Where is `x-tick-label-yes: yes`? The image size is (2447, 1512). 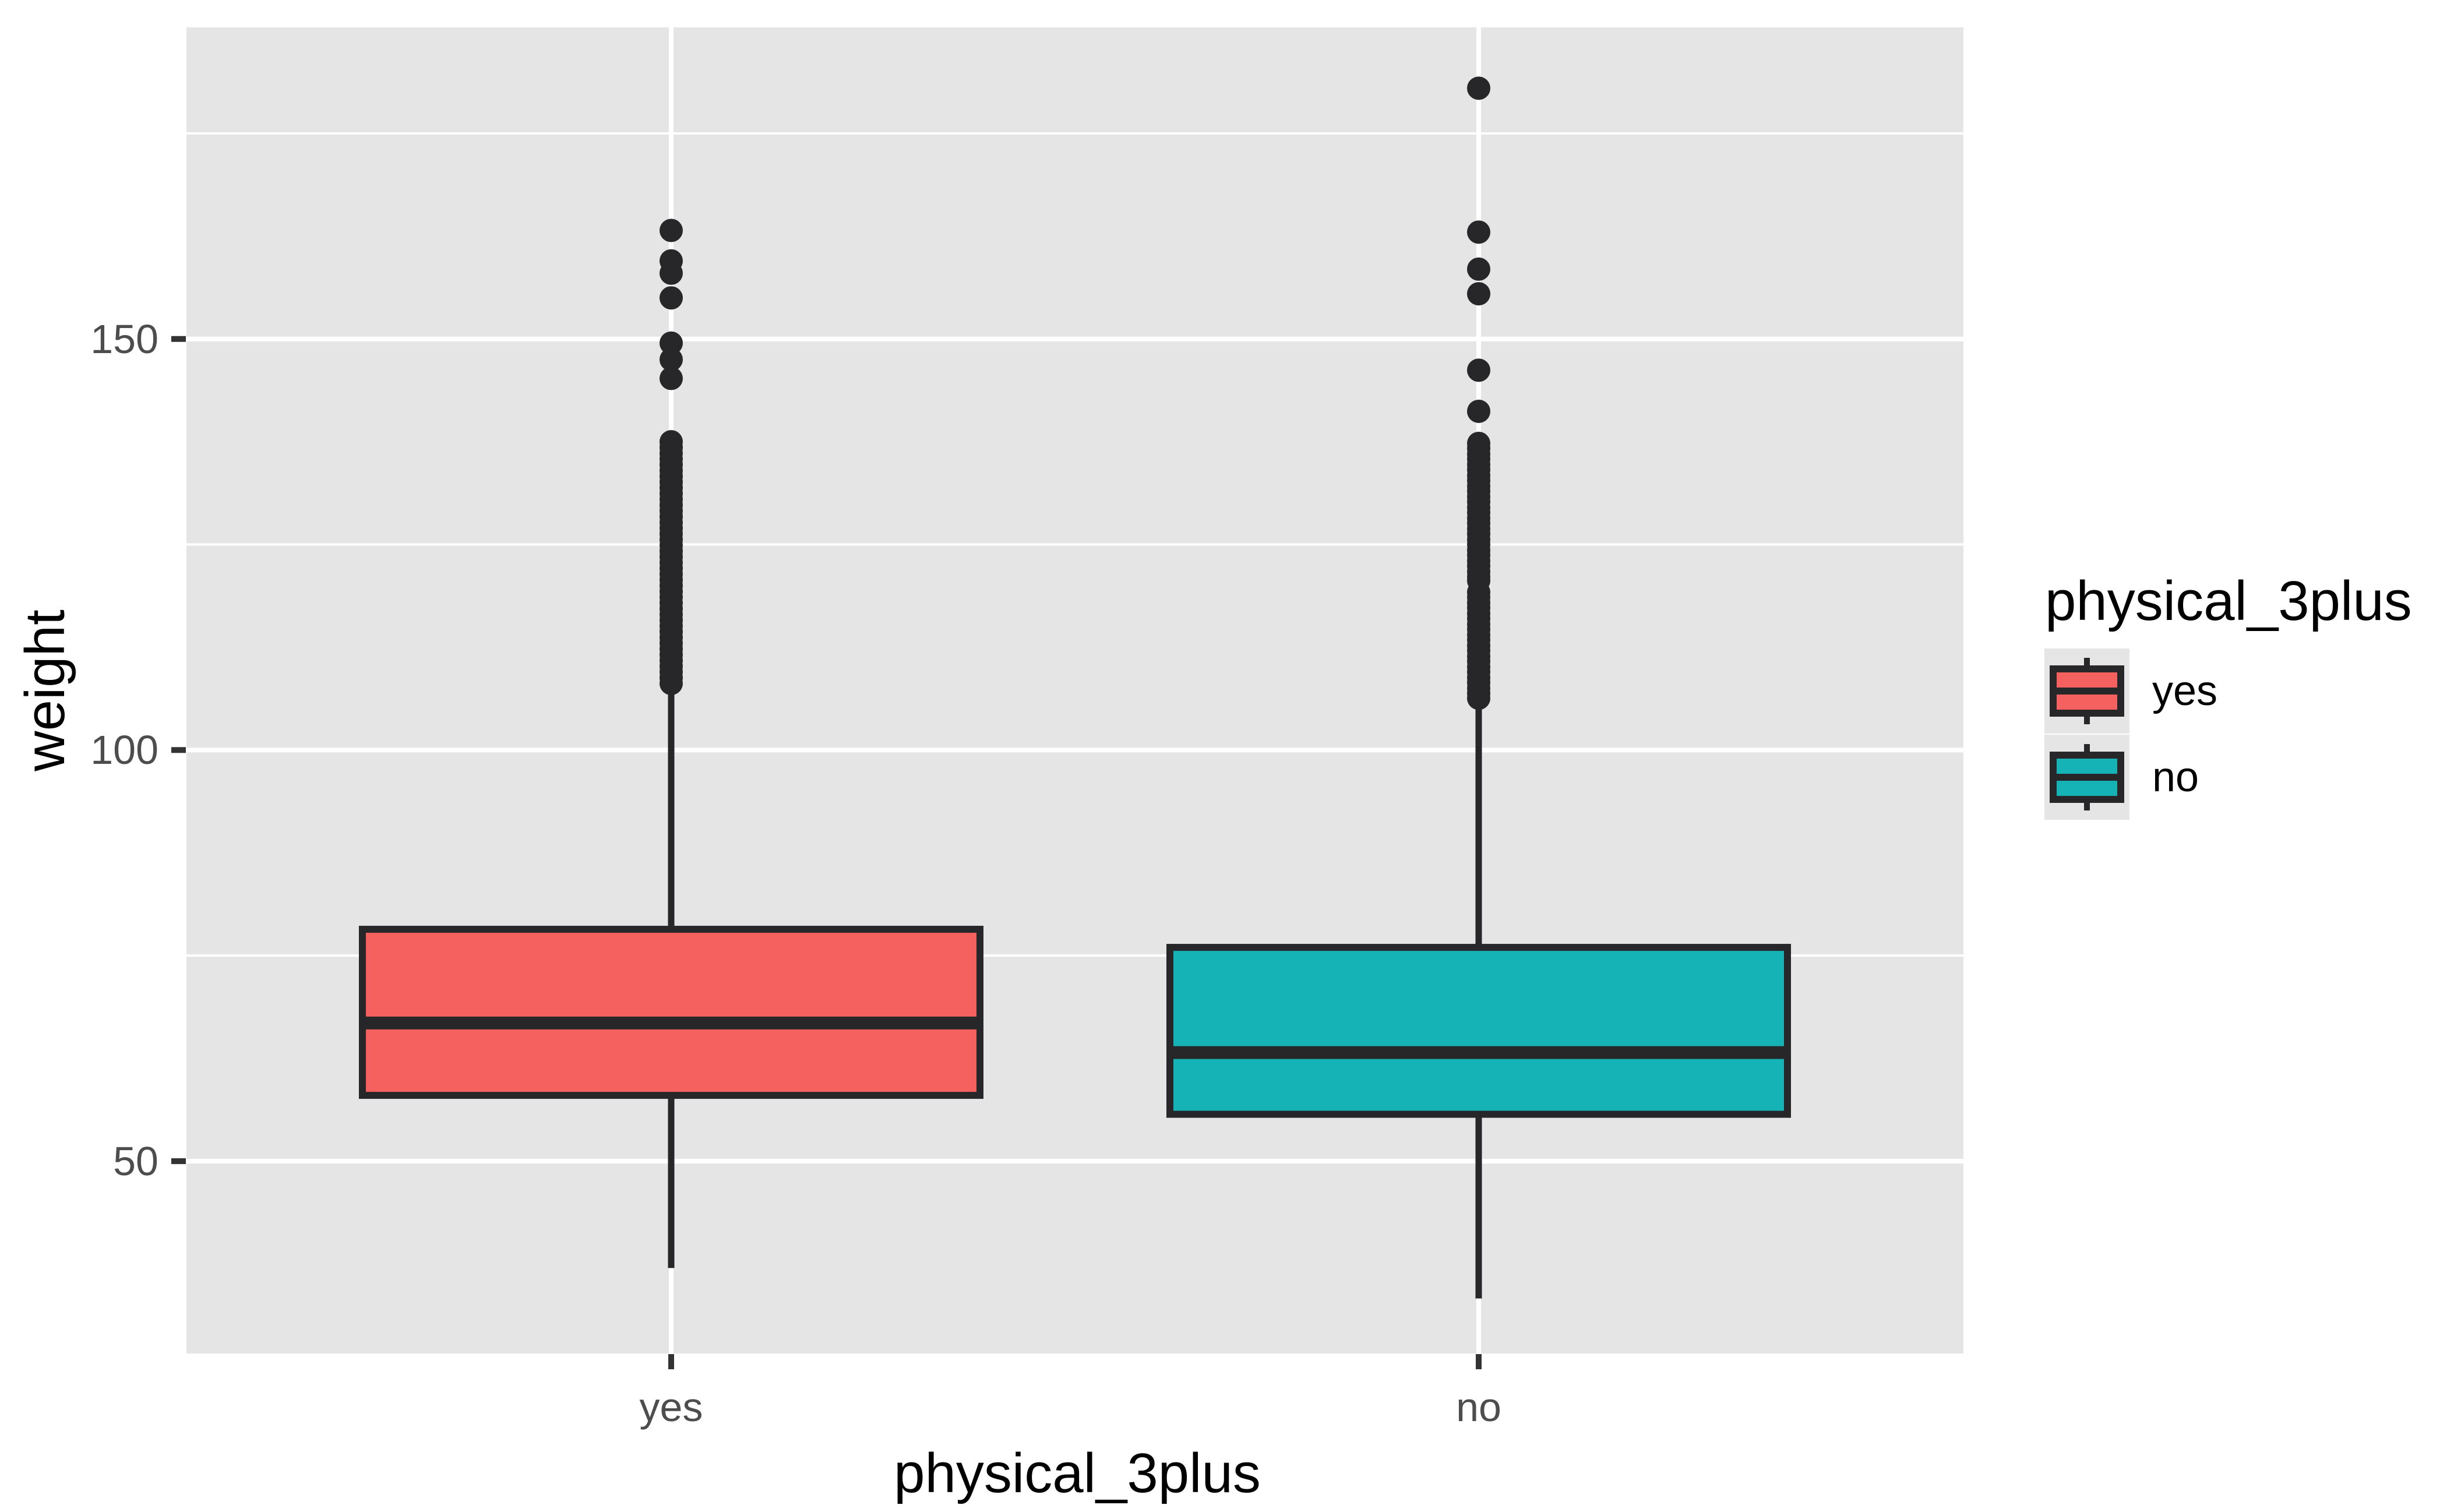
x-tick-label-yes: yes is located at coordinates (671, 1407).